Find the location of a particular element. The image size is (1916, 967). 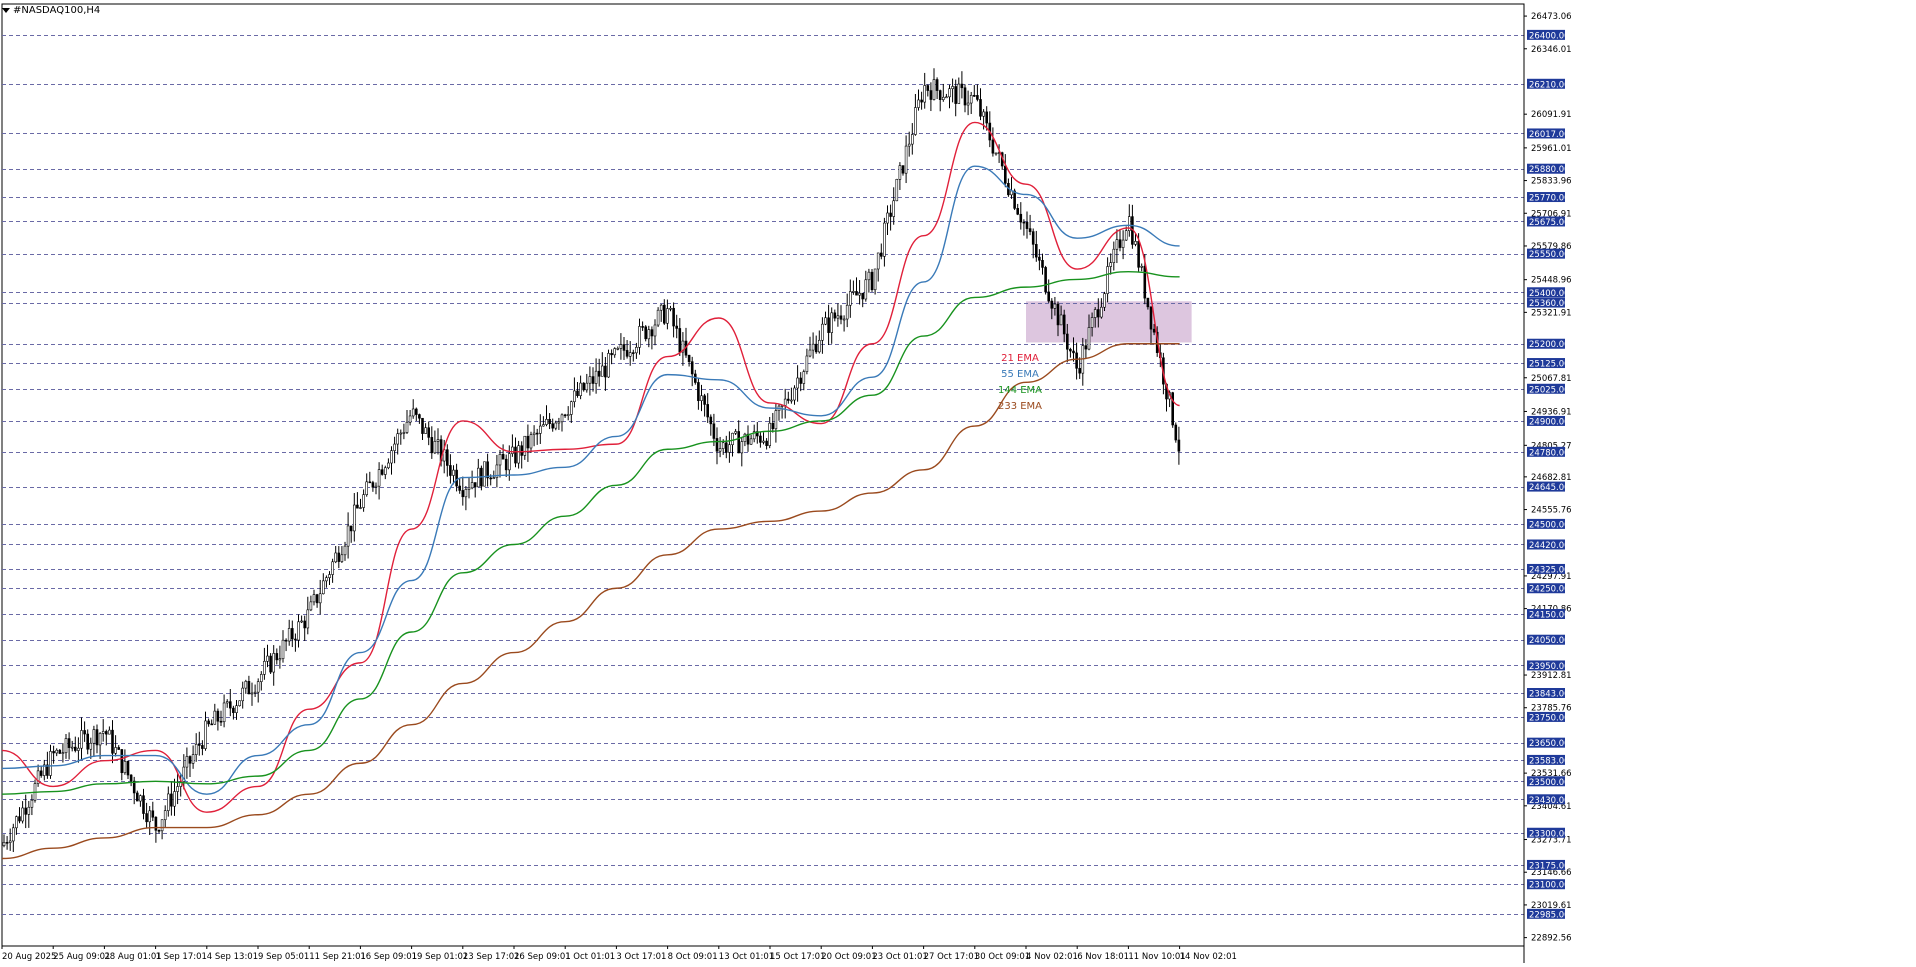

x-tick-label: 14 Nov 02:01 is located at coordinates (1208, 957).